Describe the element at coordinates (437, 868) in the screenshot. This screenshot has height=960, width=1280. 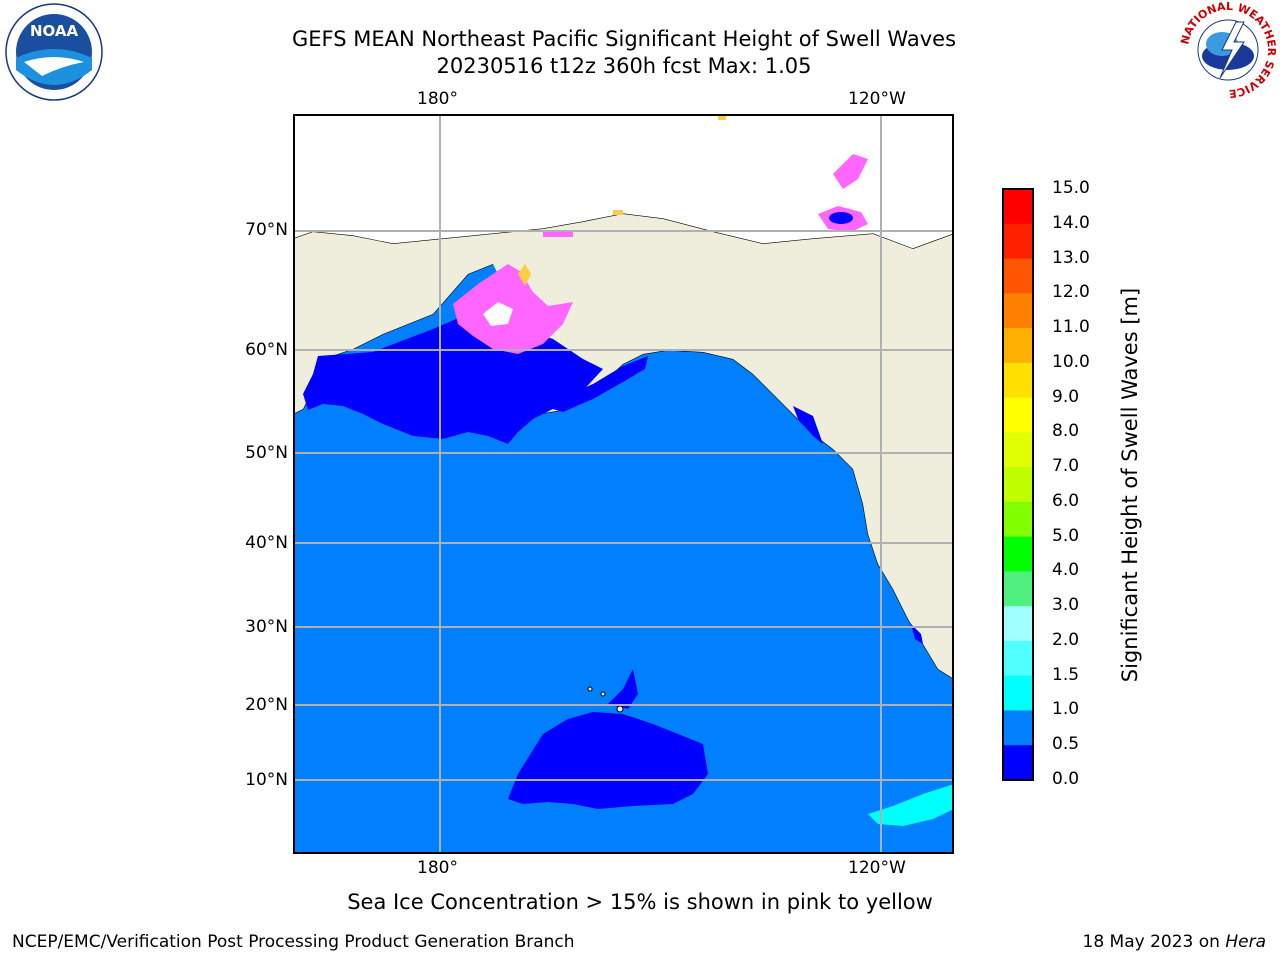
I see `lon-label-bottom-180: 180°` at that location.